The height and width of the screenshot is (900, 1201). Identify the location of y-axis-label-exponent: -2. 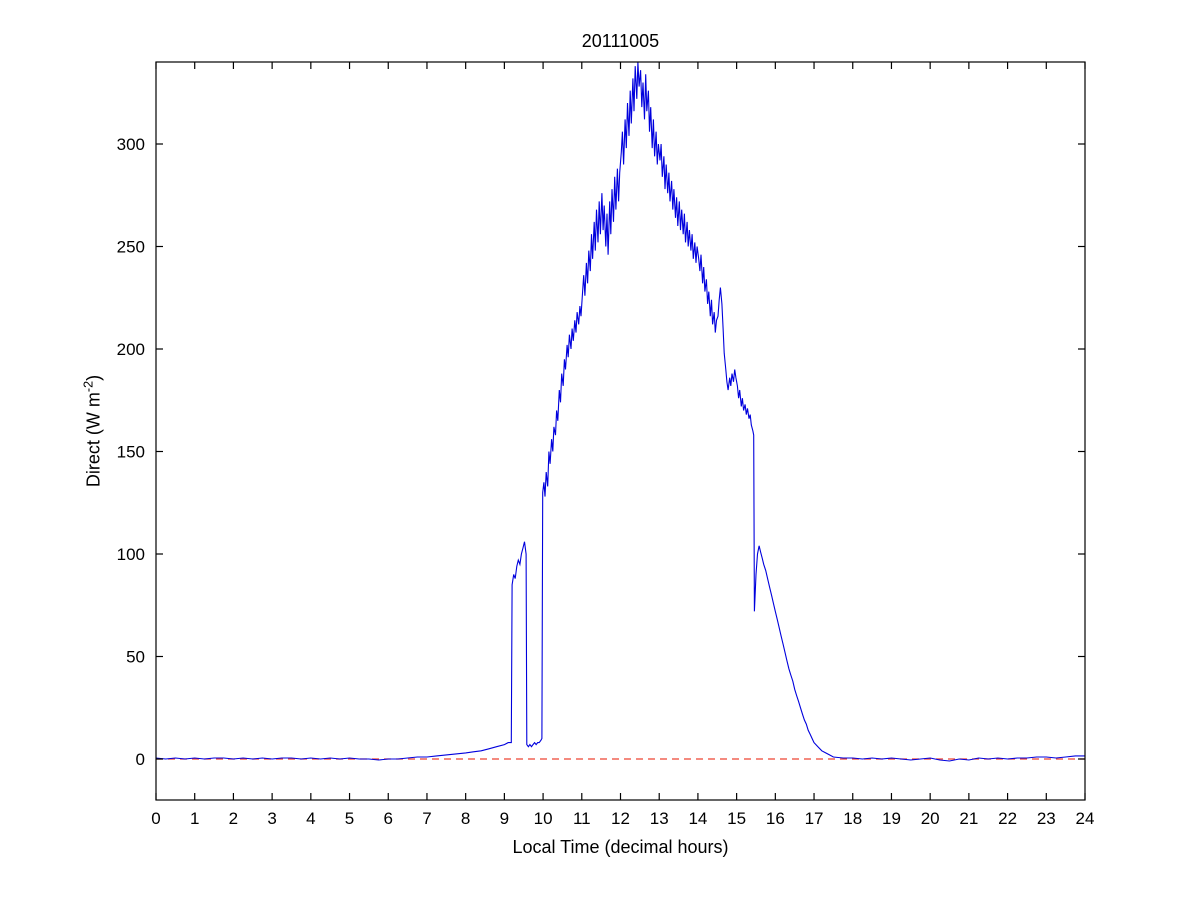
(88, 386).